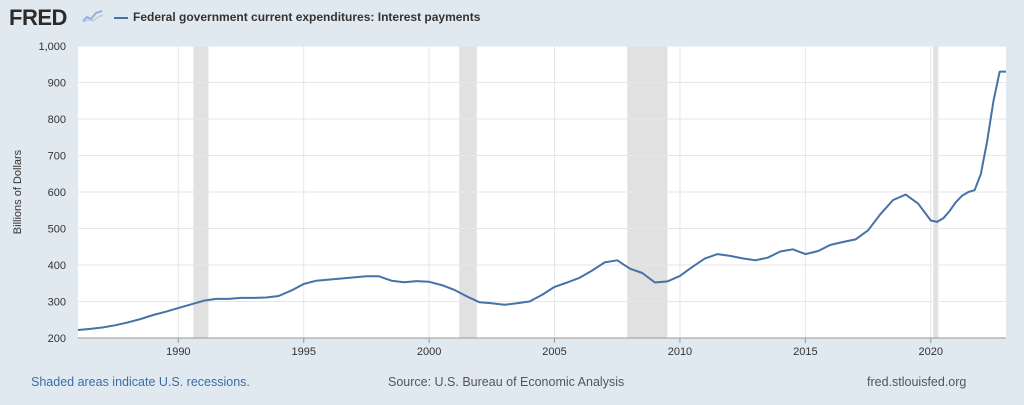 This screenshot has height=405, width=1024. I want to click on y-tick-label: 900, so click(57, 84).